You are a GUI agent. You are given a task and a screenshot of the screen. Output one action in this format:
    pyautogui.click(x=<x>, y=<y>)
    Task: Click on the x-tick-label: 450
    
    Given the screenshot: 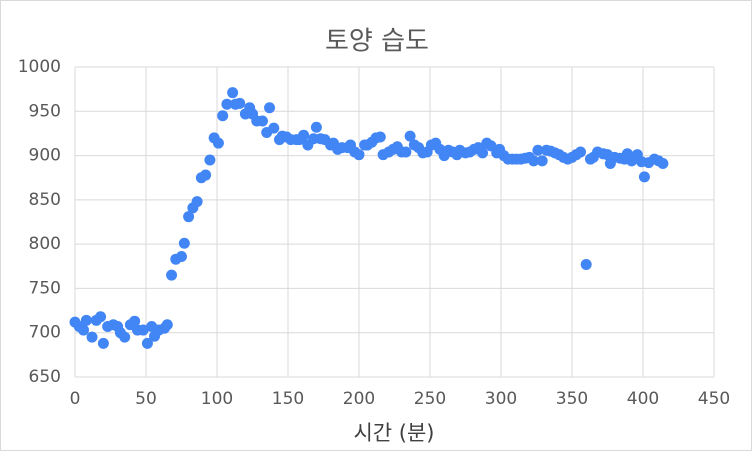 What is the action you would take?
    pyautogui.click(x=714, y=399)
    